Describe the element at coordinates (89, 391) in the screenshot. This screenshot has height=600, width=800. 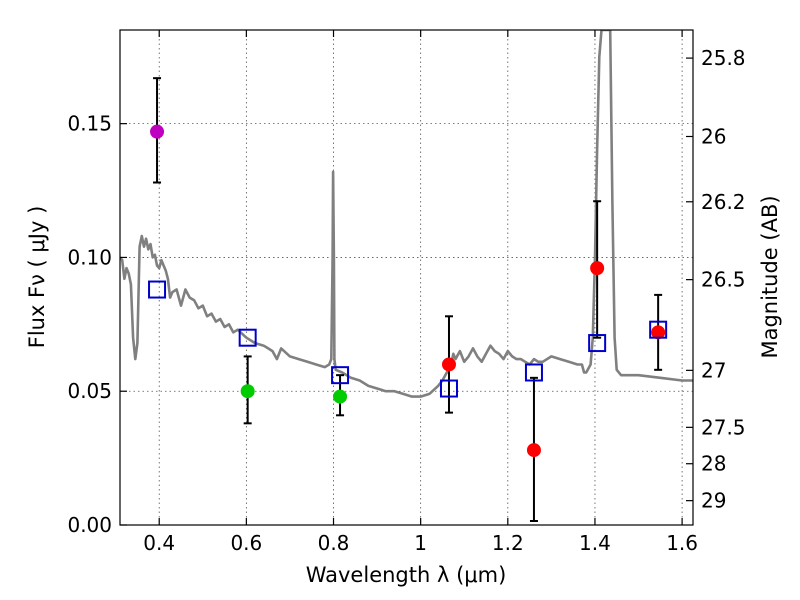
I see `y-tick-label: 0.05` at that location.